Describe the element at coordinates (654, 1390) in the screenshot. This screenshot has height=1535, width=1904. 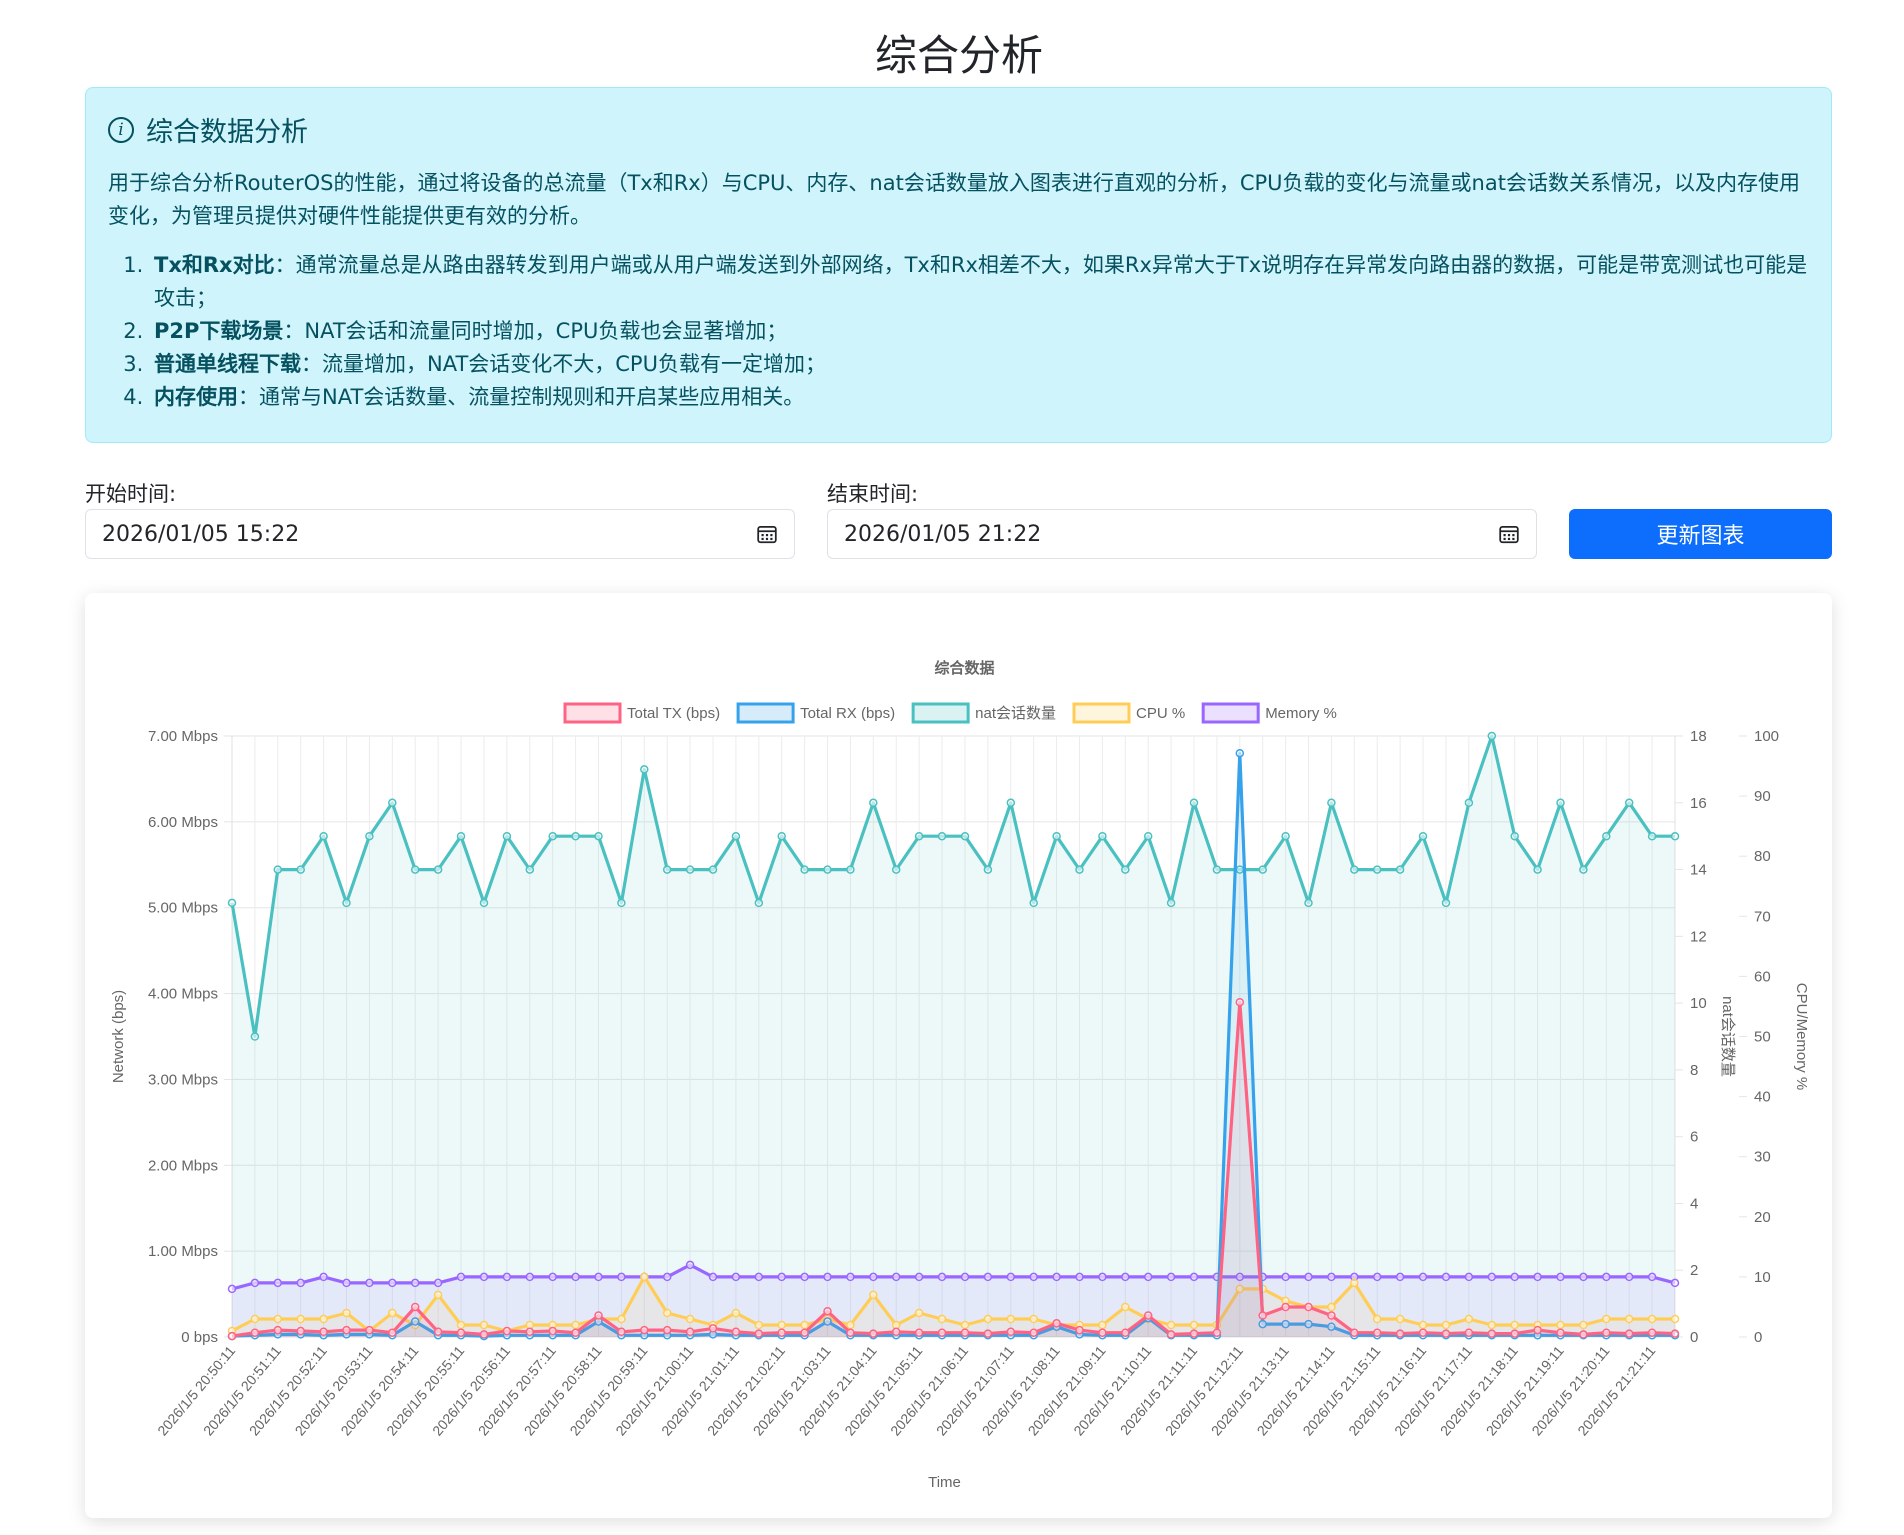
I see `x-tick-label: 2026/1/5 21:00:11` at that location.